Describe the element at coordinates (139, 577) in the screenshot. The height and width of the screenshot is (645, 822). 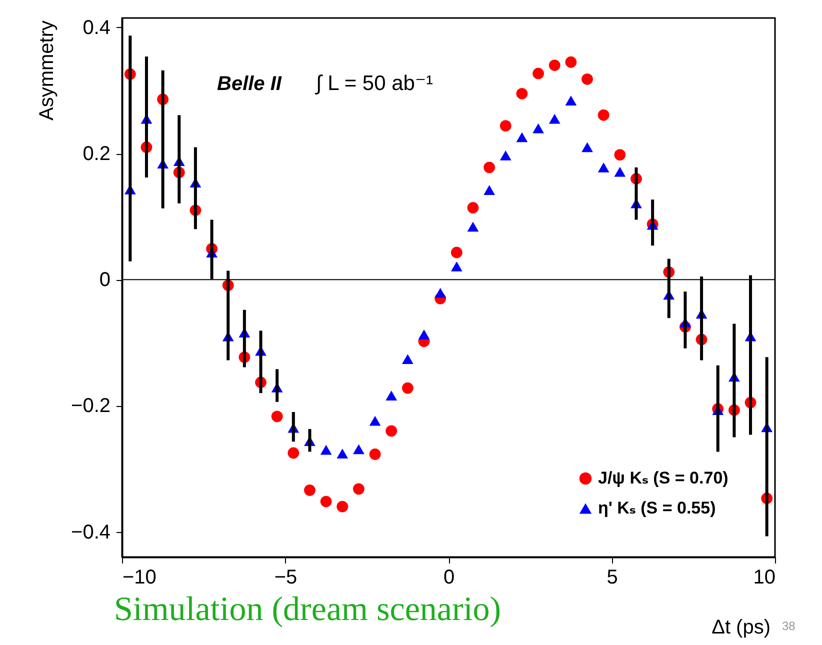
I see `x-tick-label: −10` at that location.